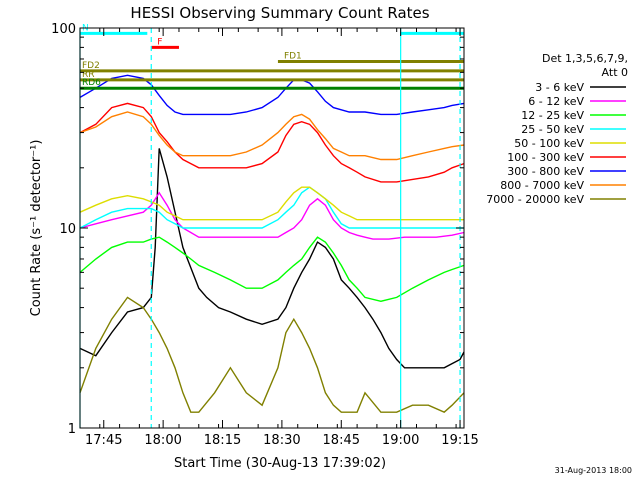 The image size is (640, 480). I want to click on legend-label-100-300-kev: 100 - 300 keV, so click(545, 157).